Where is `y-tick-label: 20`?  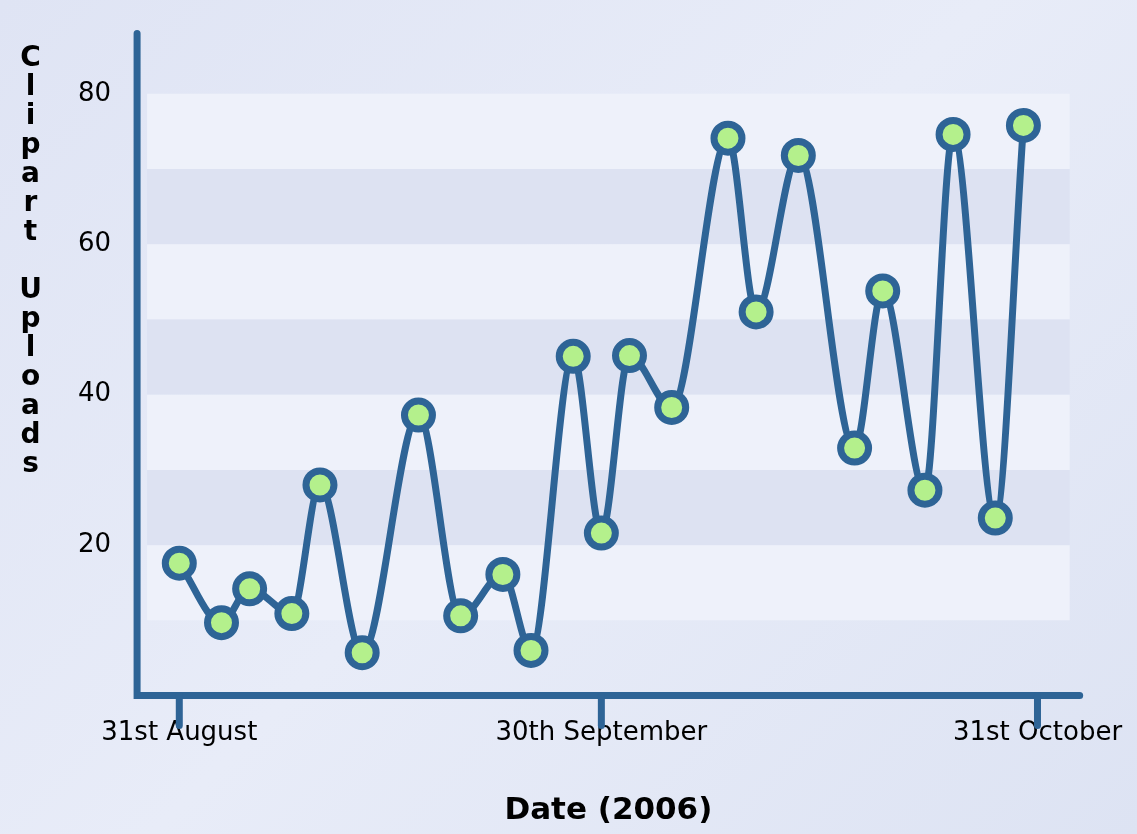 y-tick-label: 20 is located at coordinates (94, 542).